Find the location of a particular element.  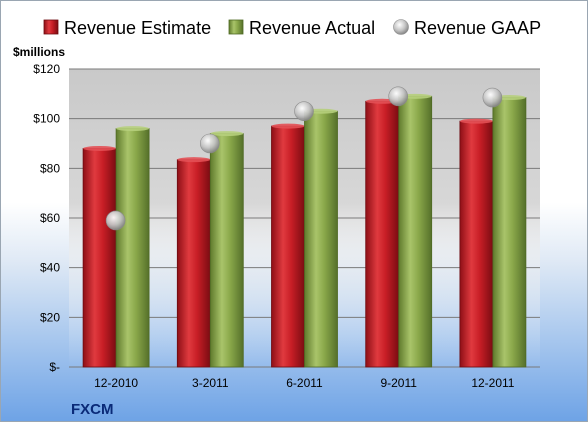

y-tick-label: $- is located at coordinates (54, 367).